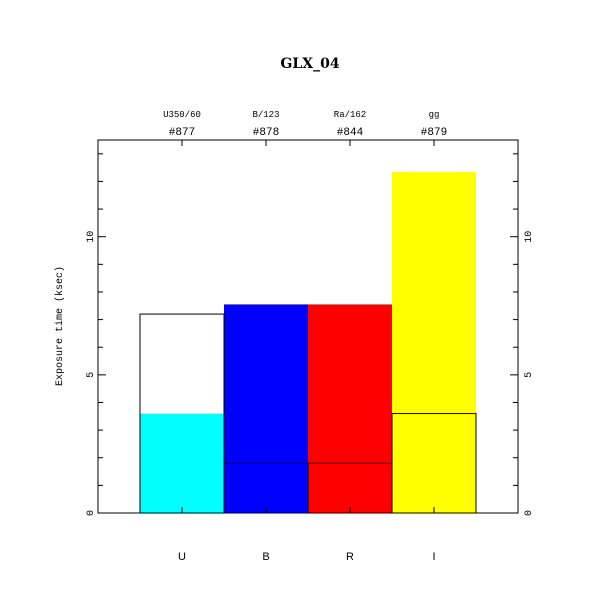 Image resolution: width=611 pixels, height=611 pixels. I want to click on bar-R, so click(350, 408).